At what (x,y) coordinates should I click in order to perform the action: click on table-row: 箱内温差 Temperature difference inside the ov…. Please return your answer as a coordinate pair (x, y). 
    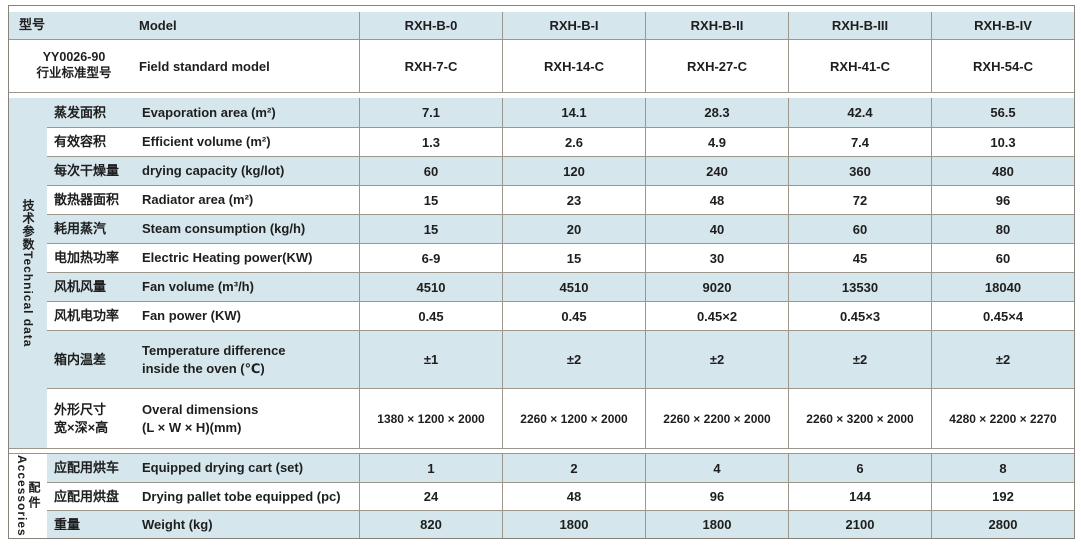
    Looking at the image, I should click on (560, 359).